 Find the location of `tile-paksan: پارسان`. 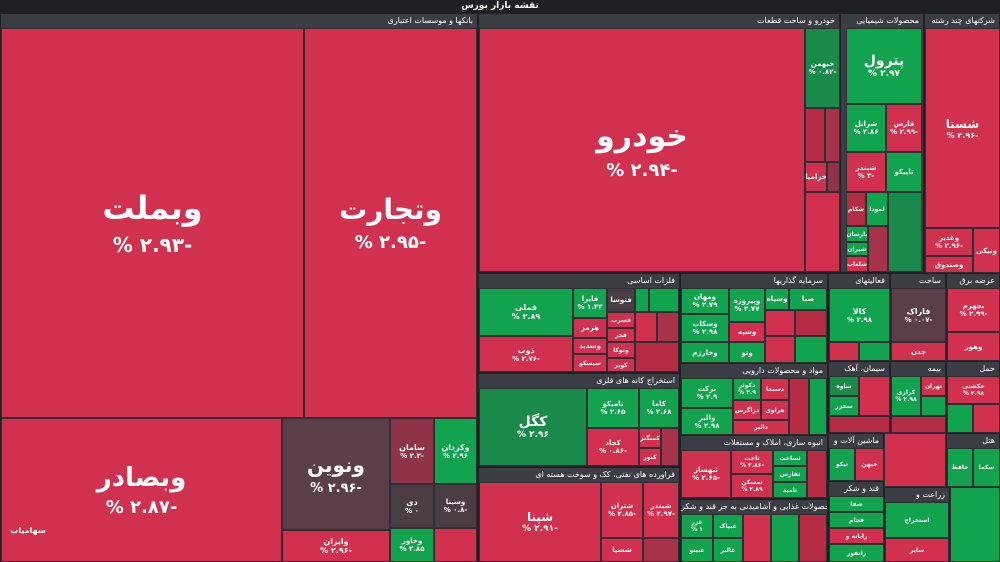

tile-paksan: پارسان is located at coordinates (857, 234).